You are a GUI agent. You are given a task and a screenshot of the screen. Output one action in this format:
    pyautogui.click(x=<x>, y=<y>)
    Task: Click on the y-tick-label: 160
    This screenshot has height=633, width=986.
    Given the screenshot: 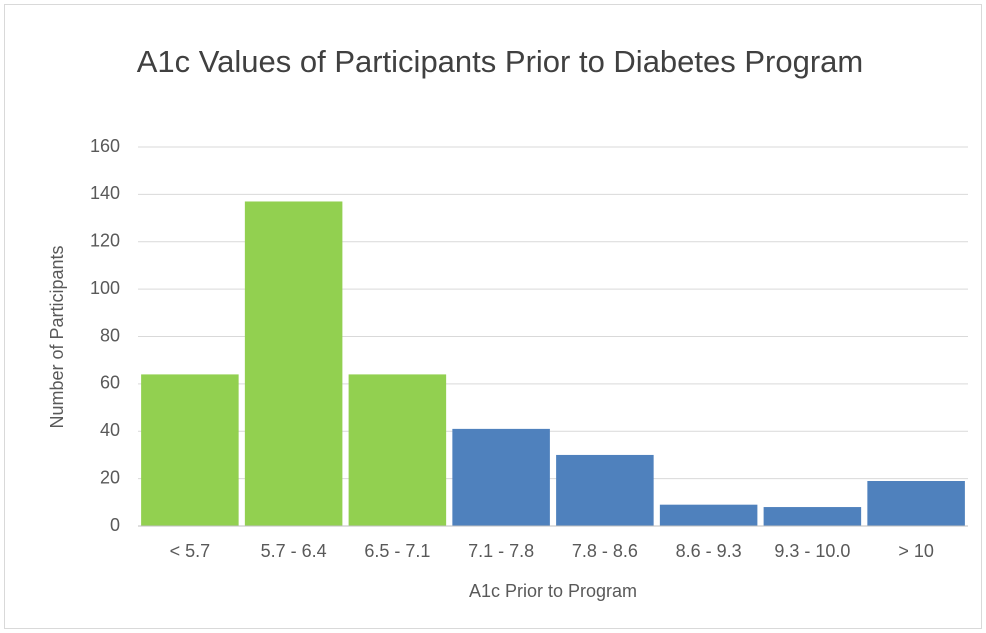 What is the action you would take?
    pyautogui.click(x=105, y=146)
    